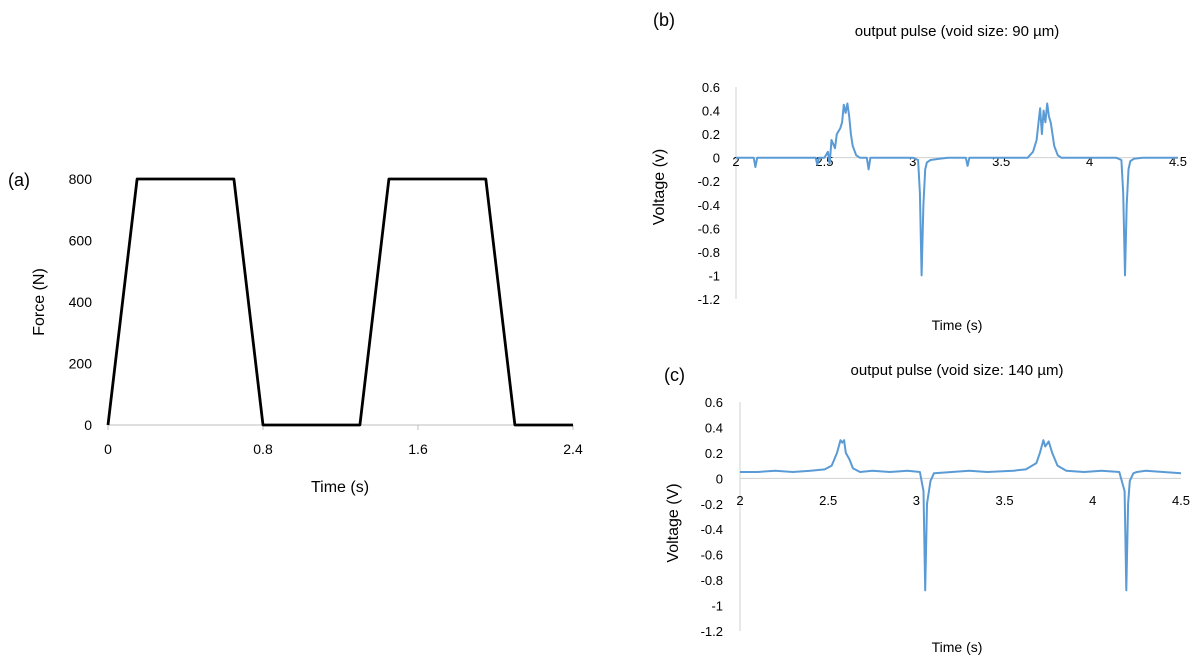 The height and width of the screenshot is (660, 1195). What do you see at coordinates (674, 375) in the screenshot?
I see `panel-label: (c)` at bounding box center [674, 375].